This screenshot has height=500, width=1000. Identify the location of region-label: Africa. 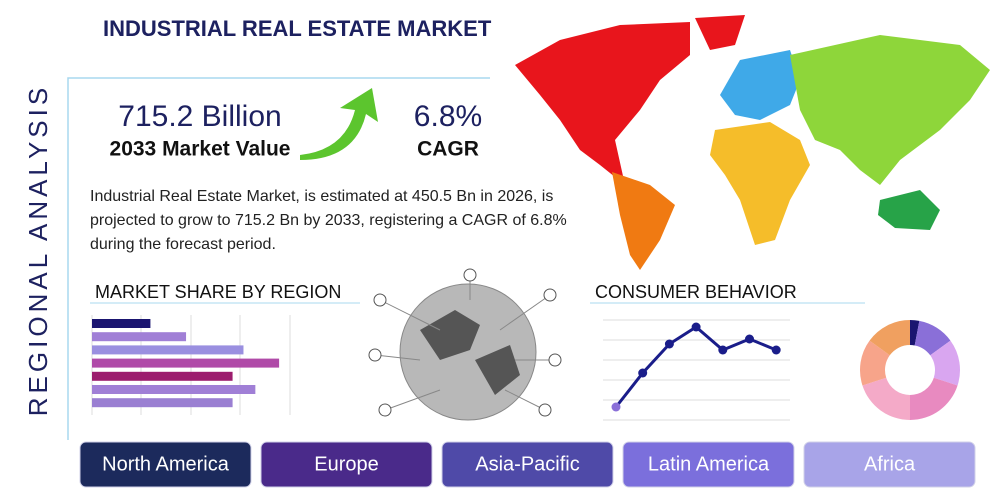
(890, 464).